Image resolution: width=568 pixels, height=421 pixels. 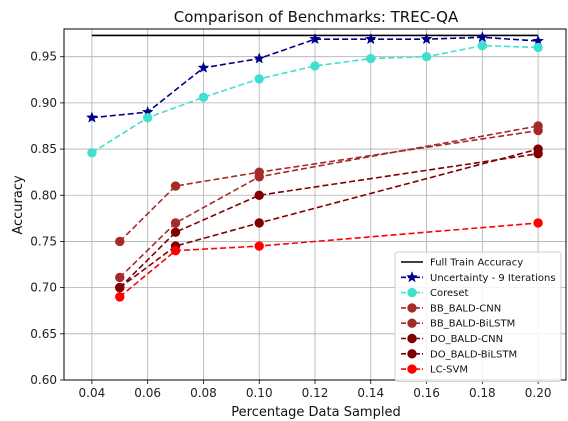 I want to click on series-line, so click(x=329, y=260).